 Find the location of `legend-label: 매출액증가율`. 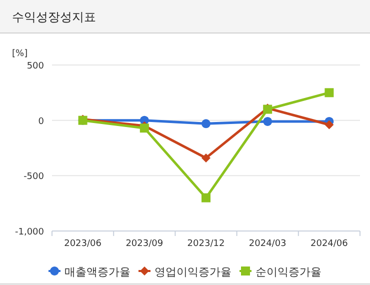

legend-label: 매출액증가율 is located at coordinates (97, 272).